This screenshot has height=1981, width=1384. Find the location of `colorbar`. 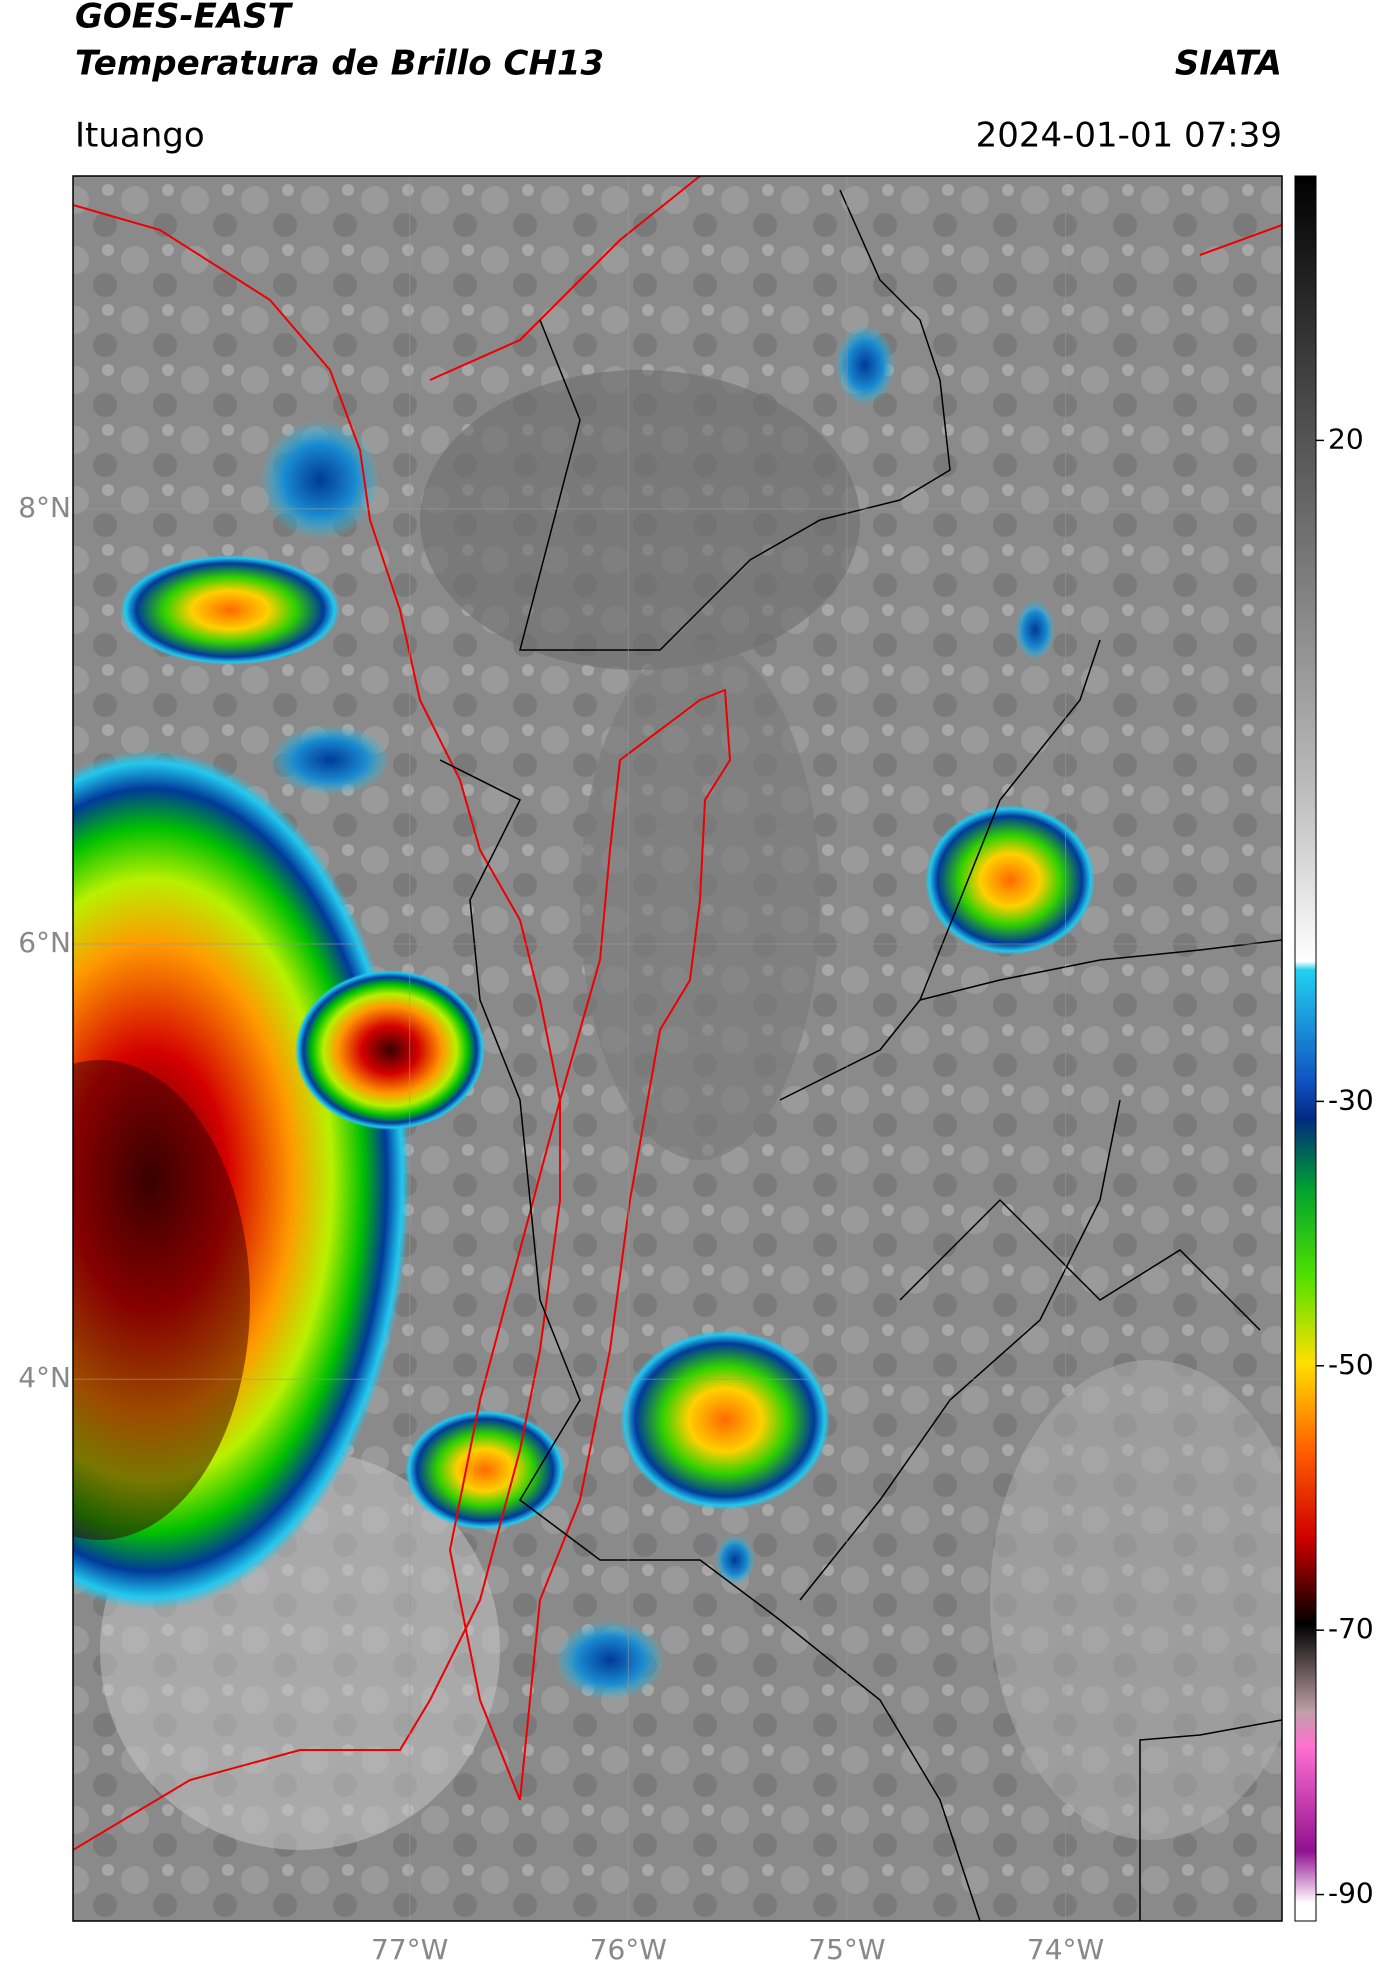

colorbar is located at coordinates (1305, 1048).